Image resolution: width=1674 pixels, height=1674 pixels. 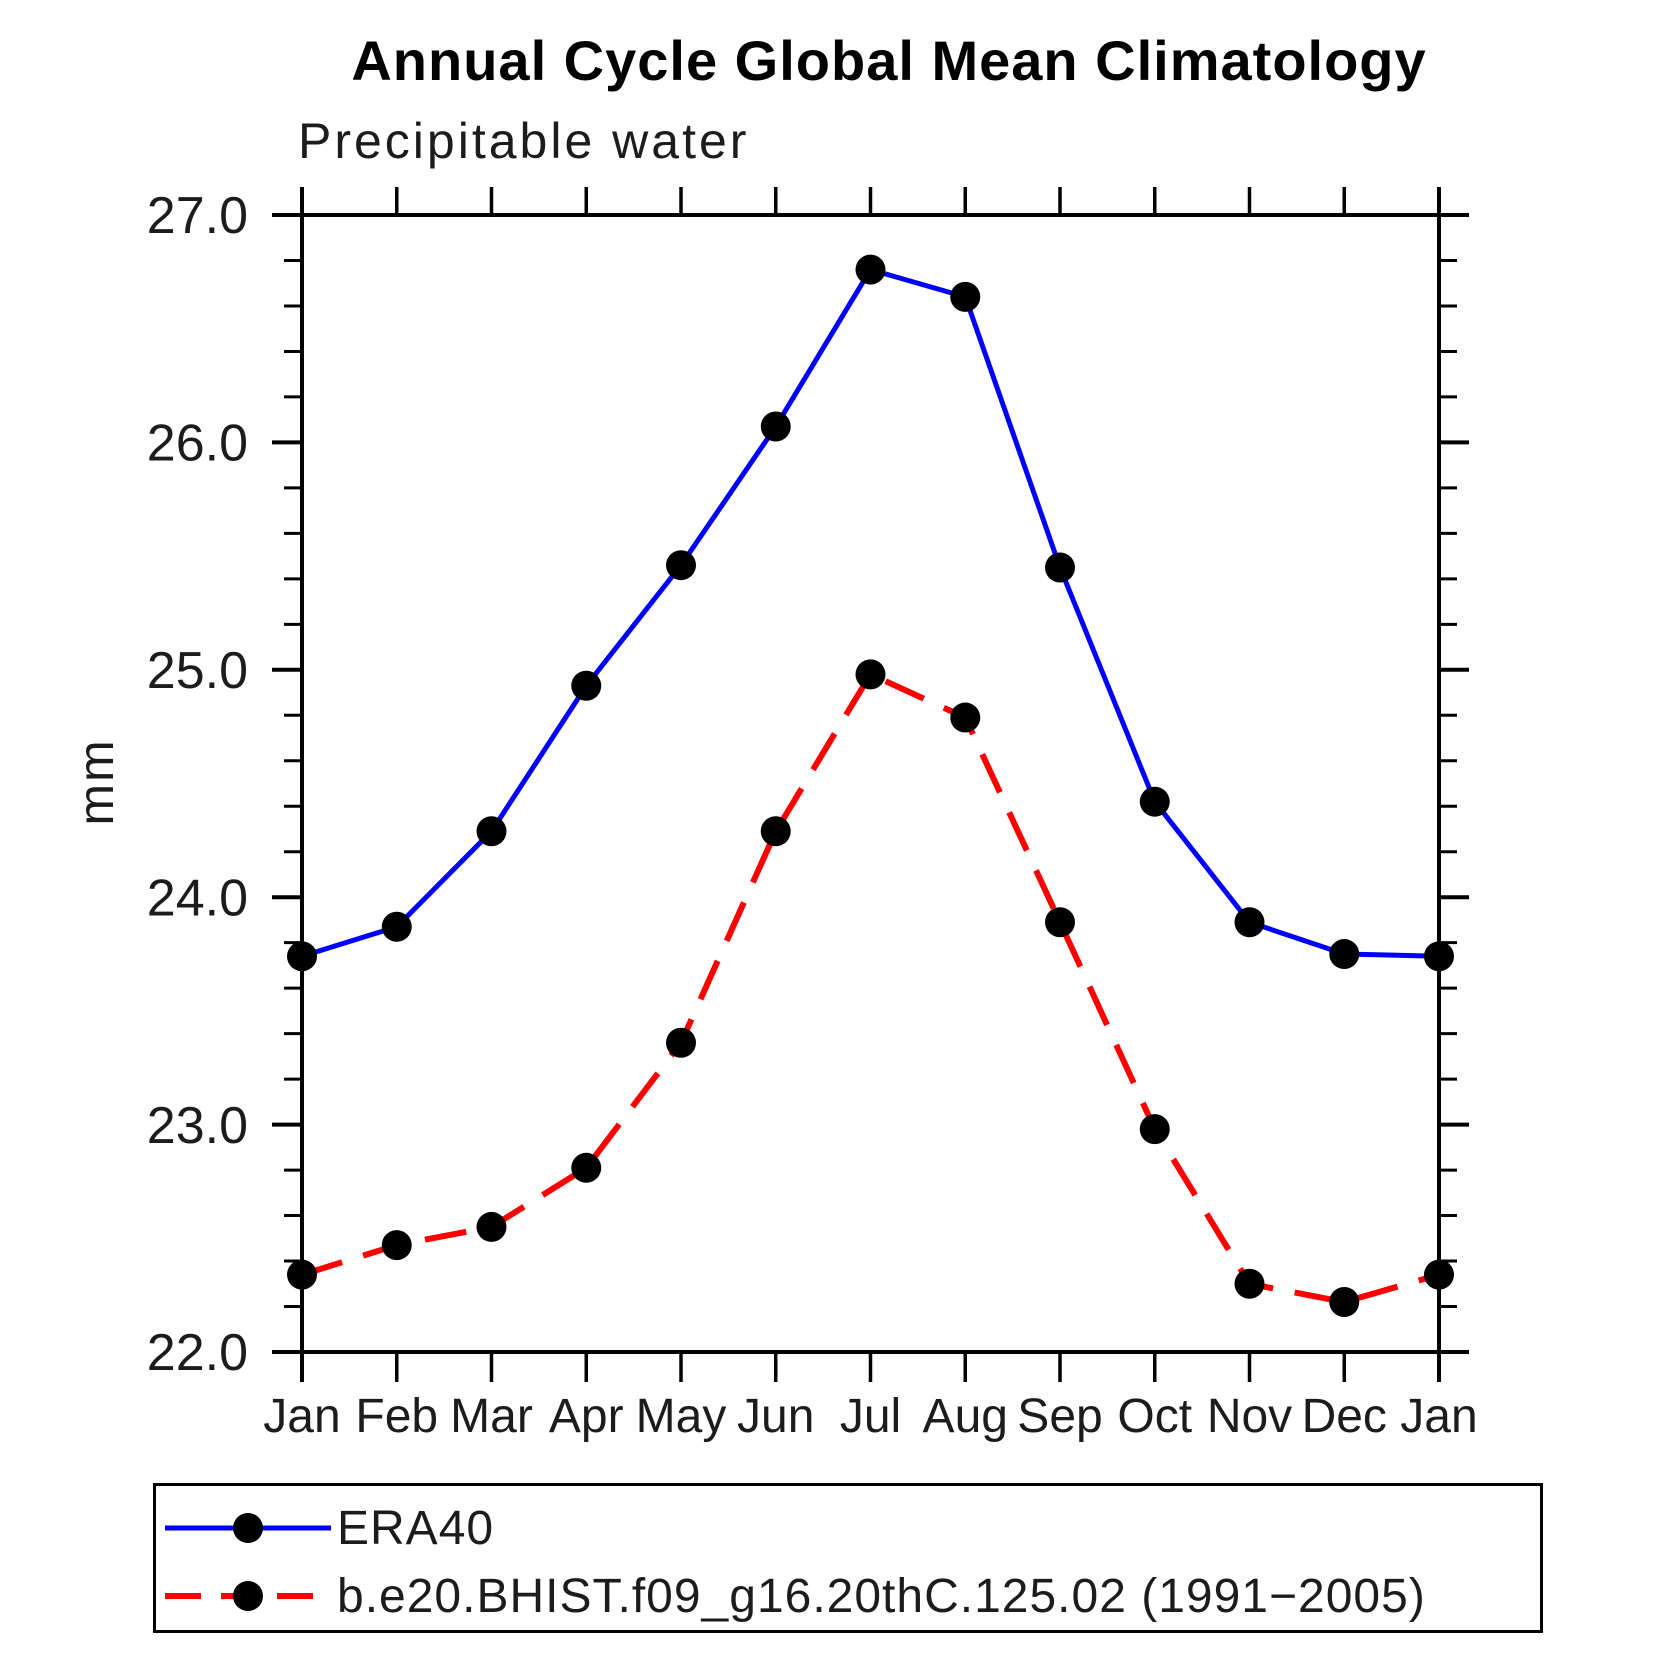 What do you see at coordinates (197, 1126) in the screenshot?
I see `y-tick-label: 23.0` at bounding box center [197, 1126].